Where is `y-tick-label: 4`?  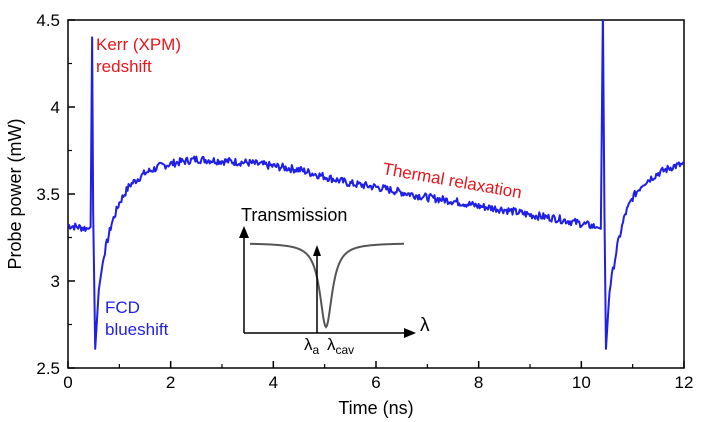 y-tick-label: 4 is located at coordinates (55, 107).